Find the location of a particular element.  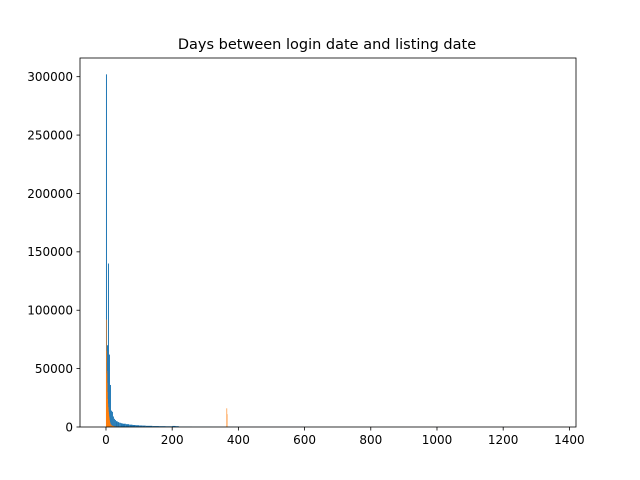

y-tick-label: 100000 is located at coordinates (50, 311).